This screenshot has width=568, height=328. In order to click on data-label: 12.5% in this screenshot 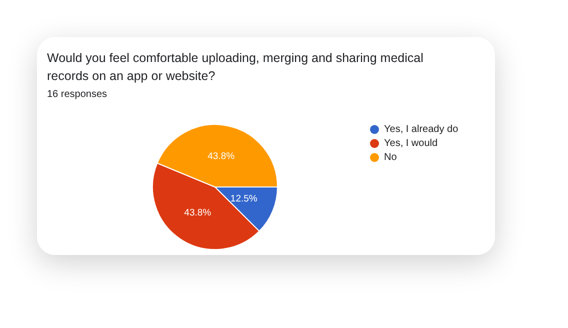, I will do `click(244, 199)`.